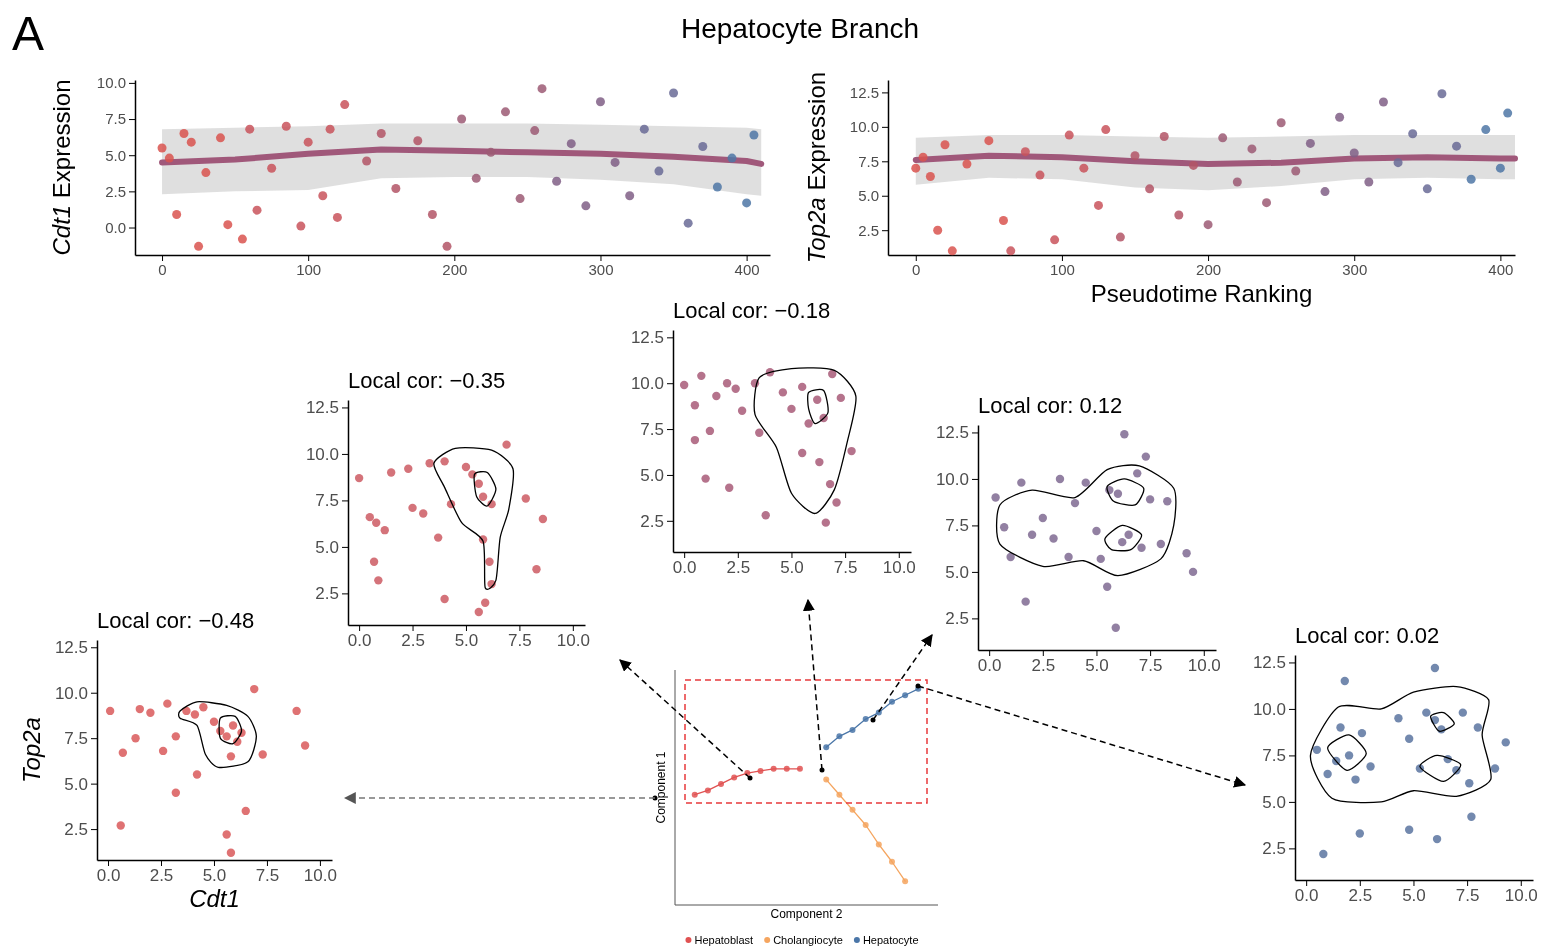 The width and height of the screenshot is (1561, 950). Describe the element at coordinates (28, 33) in the screenshot. I see `text: A` at that location.